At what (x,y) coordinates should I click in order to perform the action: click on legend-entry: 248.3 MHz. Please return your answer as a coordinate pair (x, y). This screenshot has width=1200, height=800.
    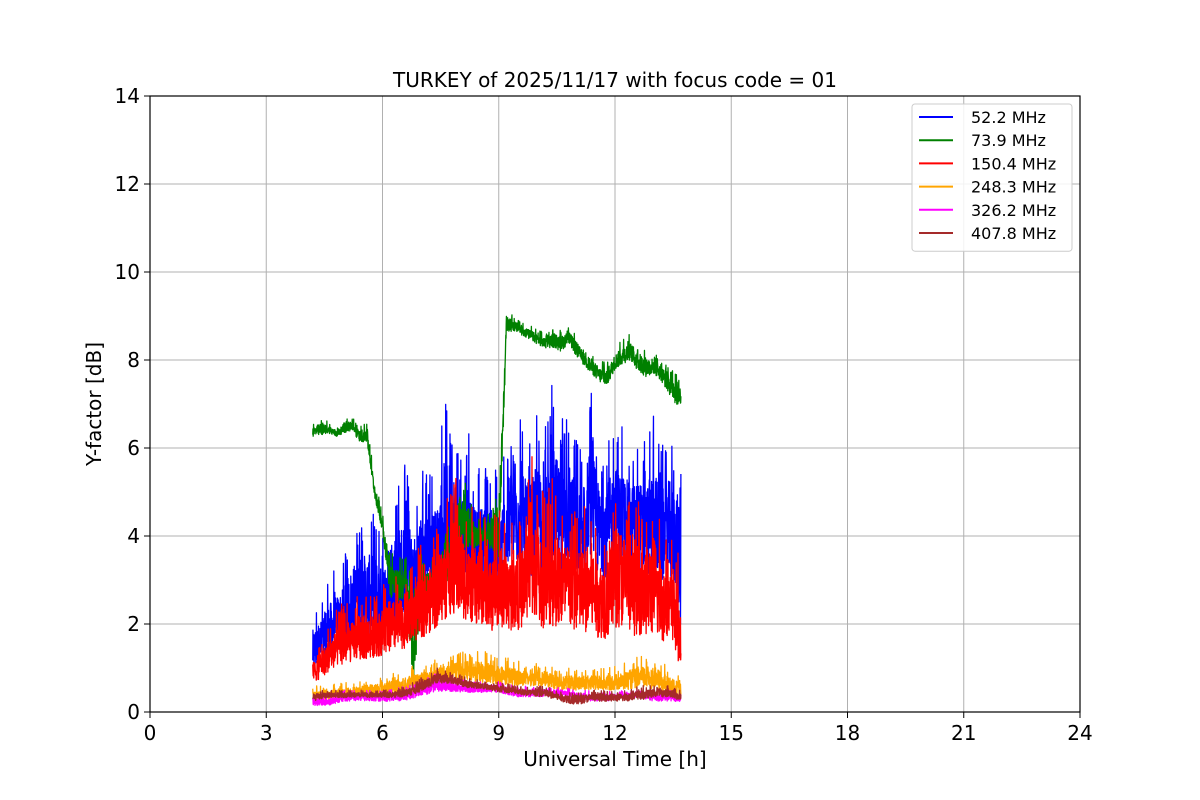
    Looking at the image, I should click on (987, 187).